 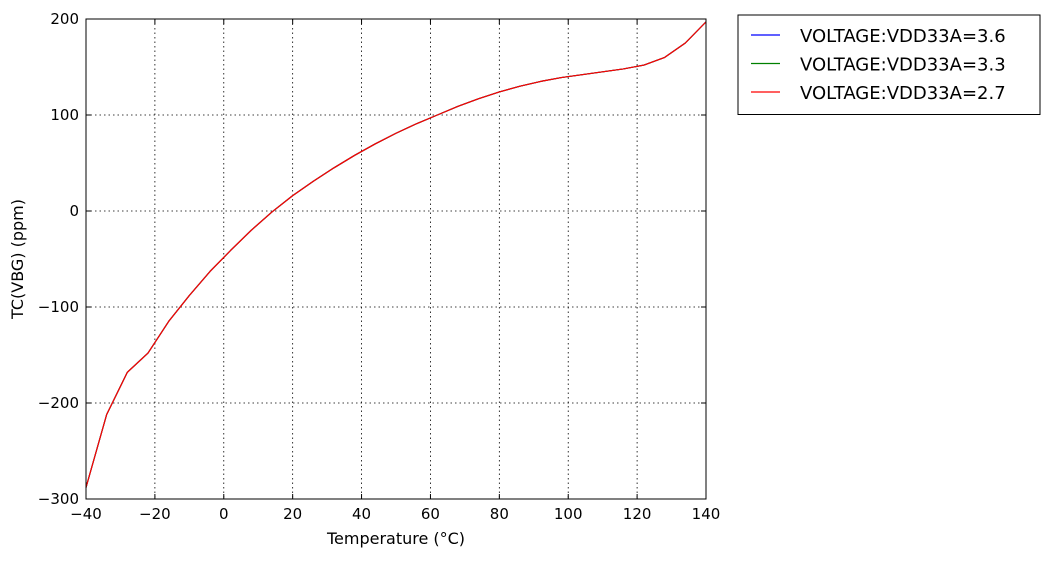 I want to click on x-tick-label: 20, so click(x=292, y=514).